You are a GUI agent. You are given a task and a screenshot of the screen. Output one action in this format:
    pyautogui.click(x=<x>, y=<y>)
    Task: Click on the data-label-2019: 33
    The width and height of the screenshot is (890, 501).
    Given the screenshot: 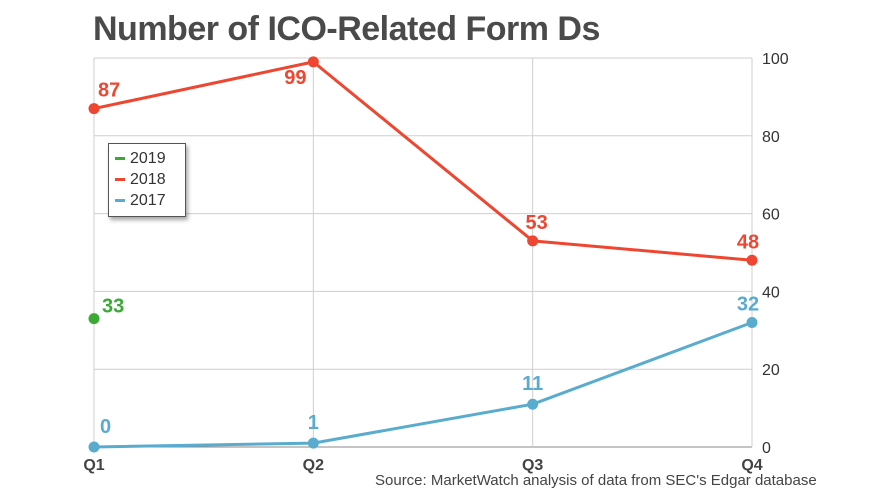 What is the action you would take?
    pyautogui.click(x=113, y=307)
    